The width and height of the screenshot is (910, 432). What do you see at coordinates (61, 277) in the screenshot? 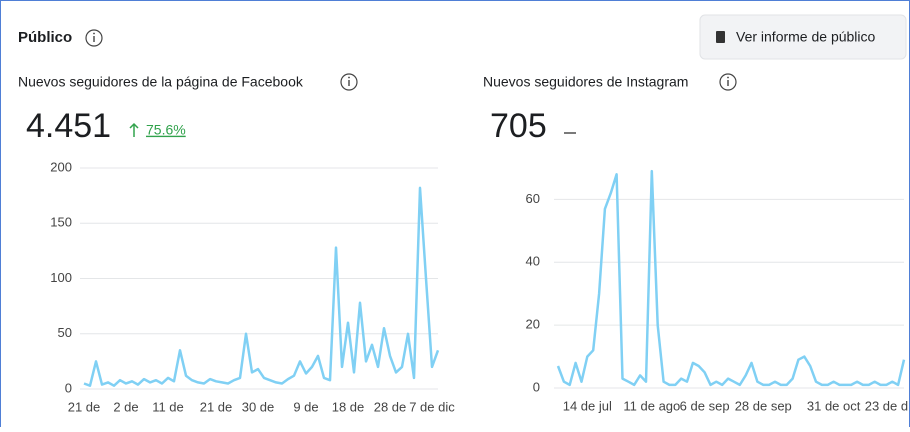
I see `y-tick-label: 100` at bounding box center [61, 277].